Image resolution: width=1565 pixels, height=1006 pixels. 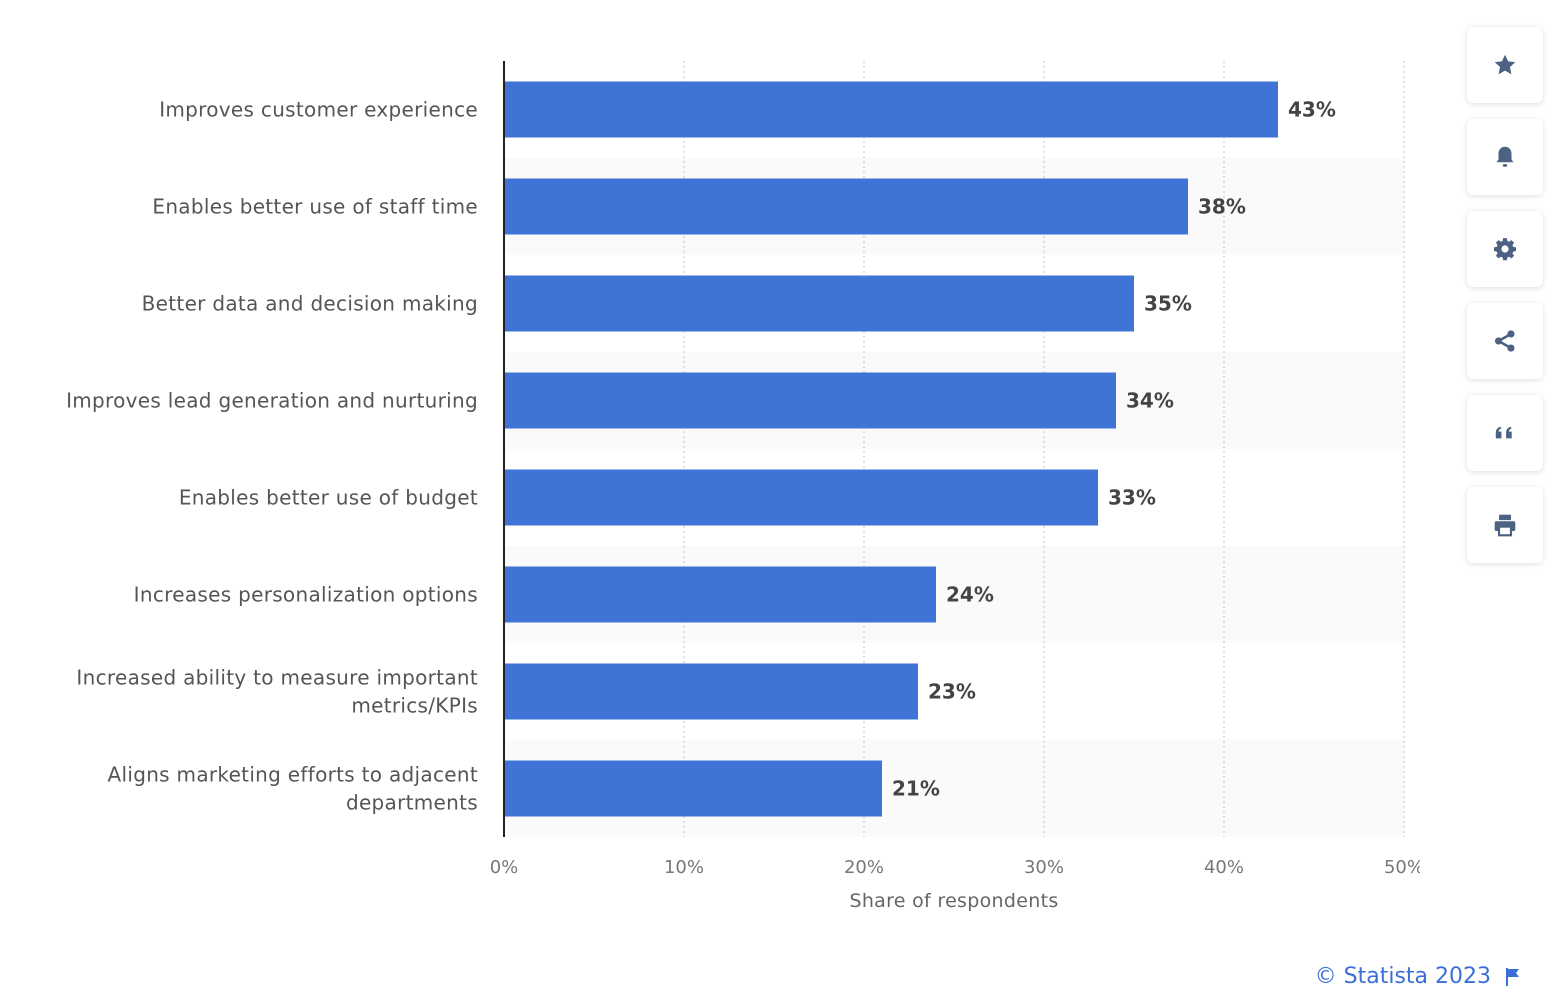 What do you see at coordinates (952, 692) in the screenshot?
I see `value-label: 23%` at bounding box center [952, 692].